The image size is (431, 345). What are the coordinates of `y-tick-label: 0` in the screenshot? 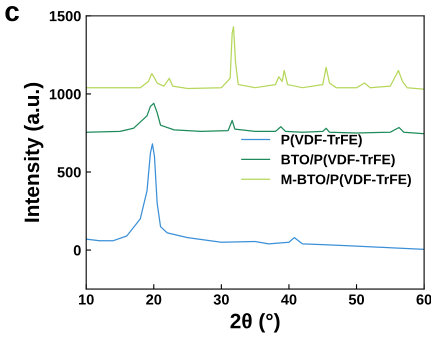 It's located at (77, 250).